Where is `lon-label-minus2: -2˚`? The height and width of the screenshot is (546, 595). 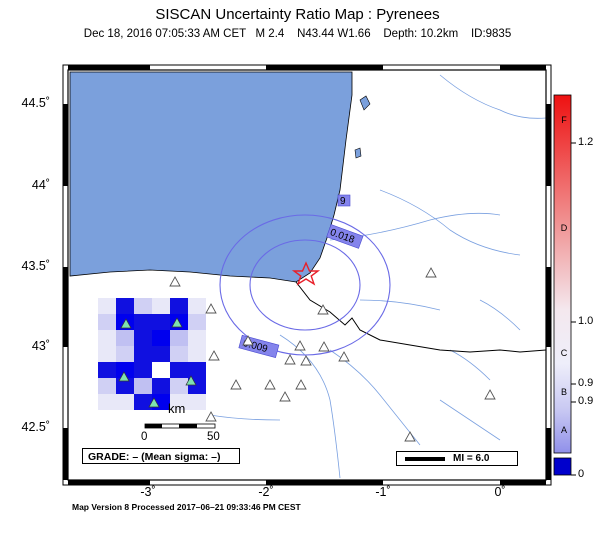 lon-label-minus2: -2˚ is located at coordinates (266, 492).